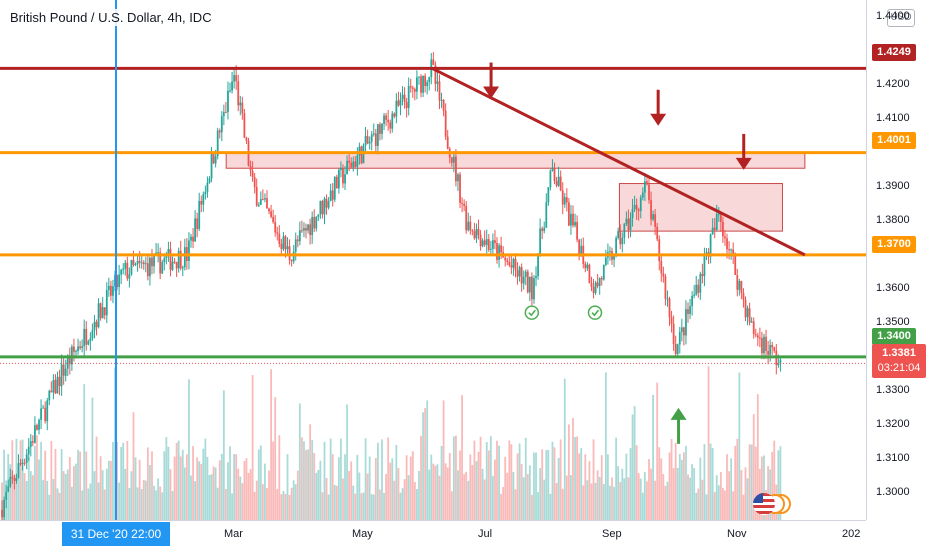 The image size is (932, 551). What do you see at coordinates (485, 534) in the screenshot?
I see `time-tick-label: Jul` at bounding box center [485, 534].